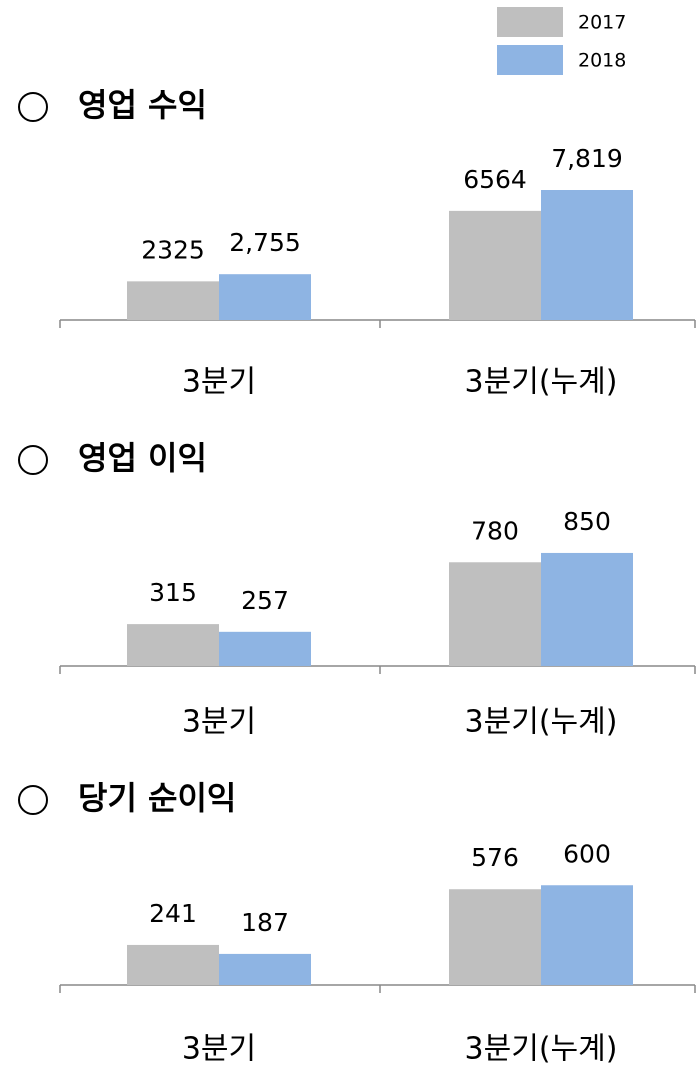 Image resolution: width=697 pixels, height=1065 pixels. What do you see at coordinates (495, 857) in the screenshot?
I see `data-label: 576` at bounding box center [495, 857].